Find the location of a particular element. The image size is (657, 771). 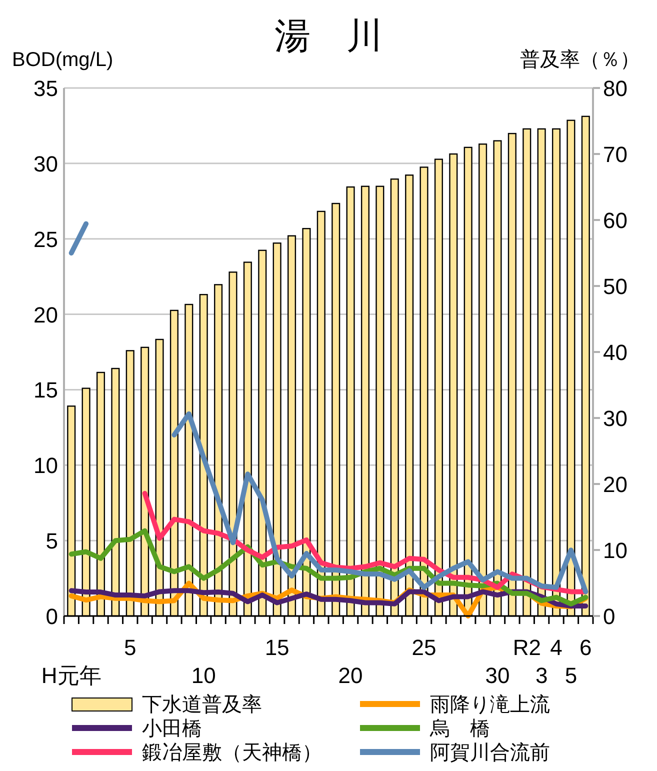

y2-axis-title: 普及率（％） is located at coordinates (580, 59).